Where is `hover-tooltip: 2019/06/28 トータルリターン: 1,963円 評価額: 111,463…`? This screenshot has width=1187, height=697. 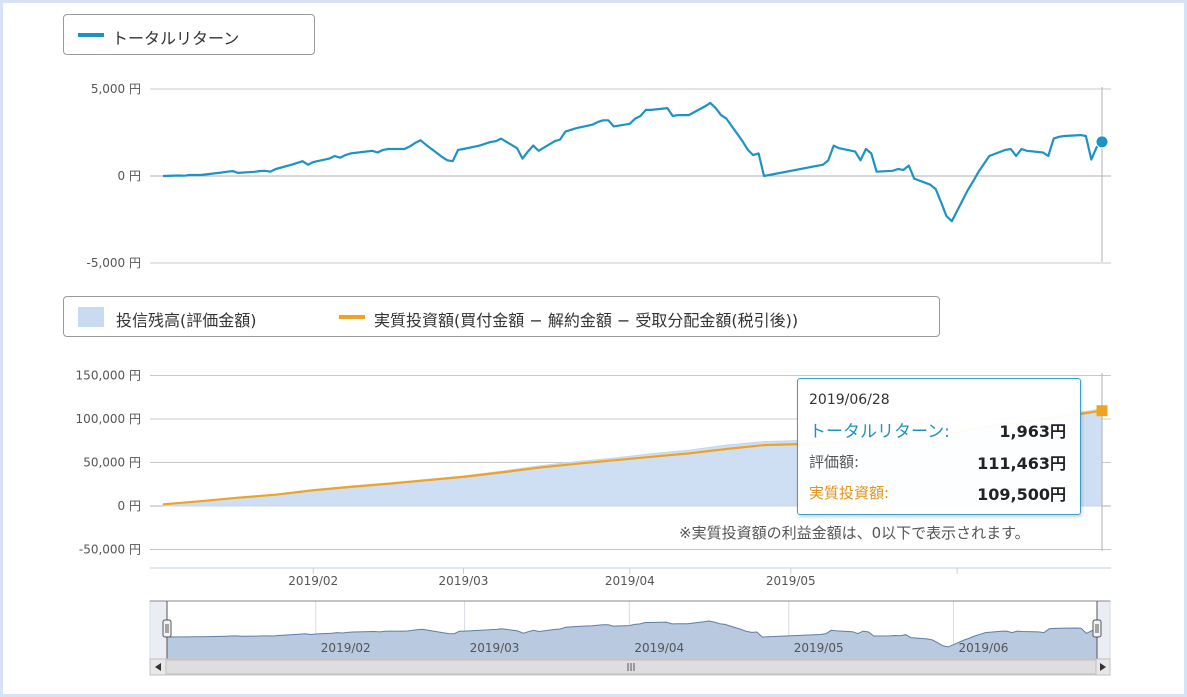 hover-tooltip: 2019/06/28 トータルリターン: 1,963円 評価額: 111,463… is located at coordinates (939, 446).